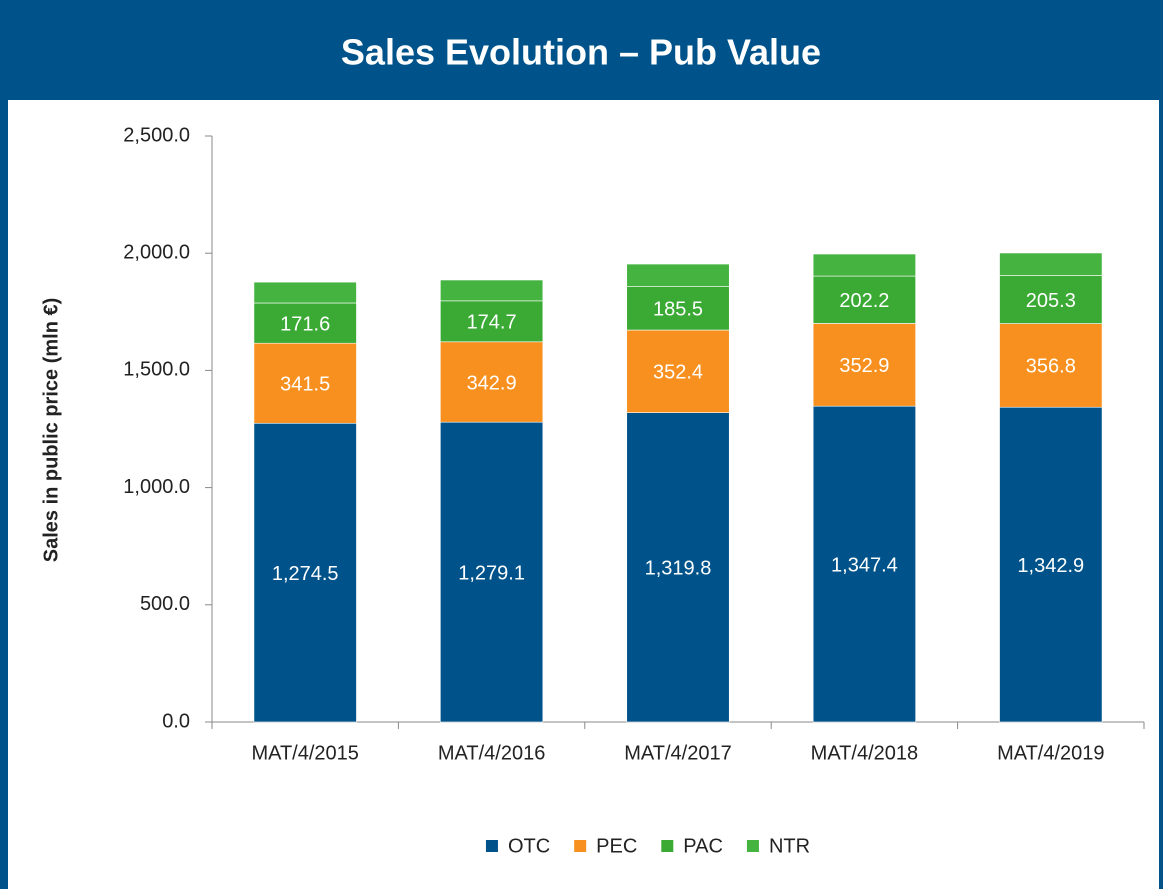 The width and height of the screenshot is (1163, 894). I want to click on data-label: 352.9, so click(864, 366).